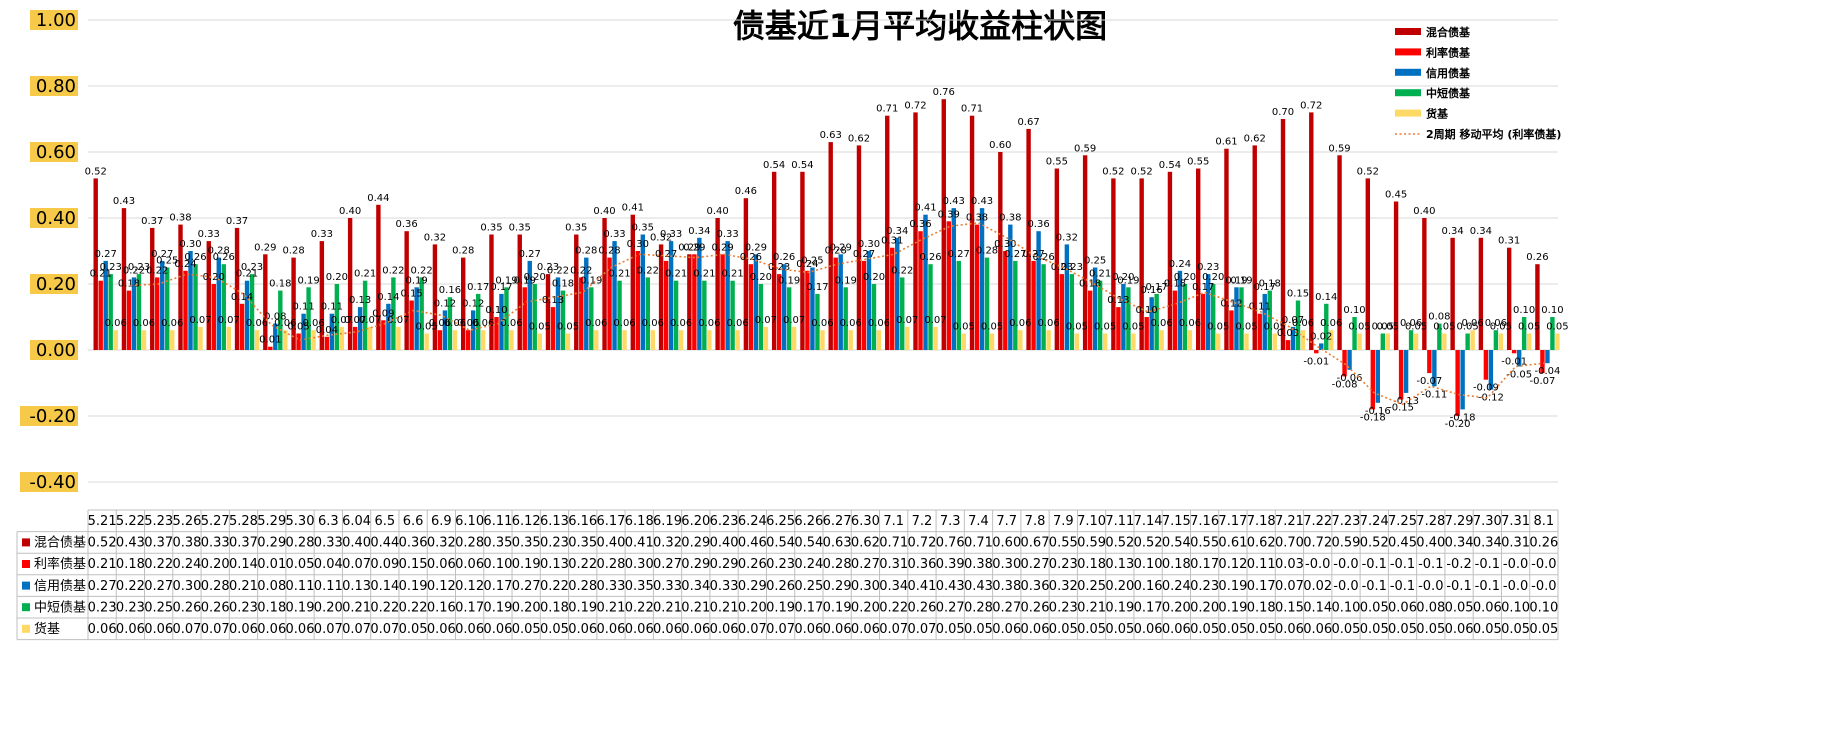 The image size is (1841, 736). Describe the element at coordinates (300, 586) in the screenshot. I see `table-cell: 0.11` at that location.